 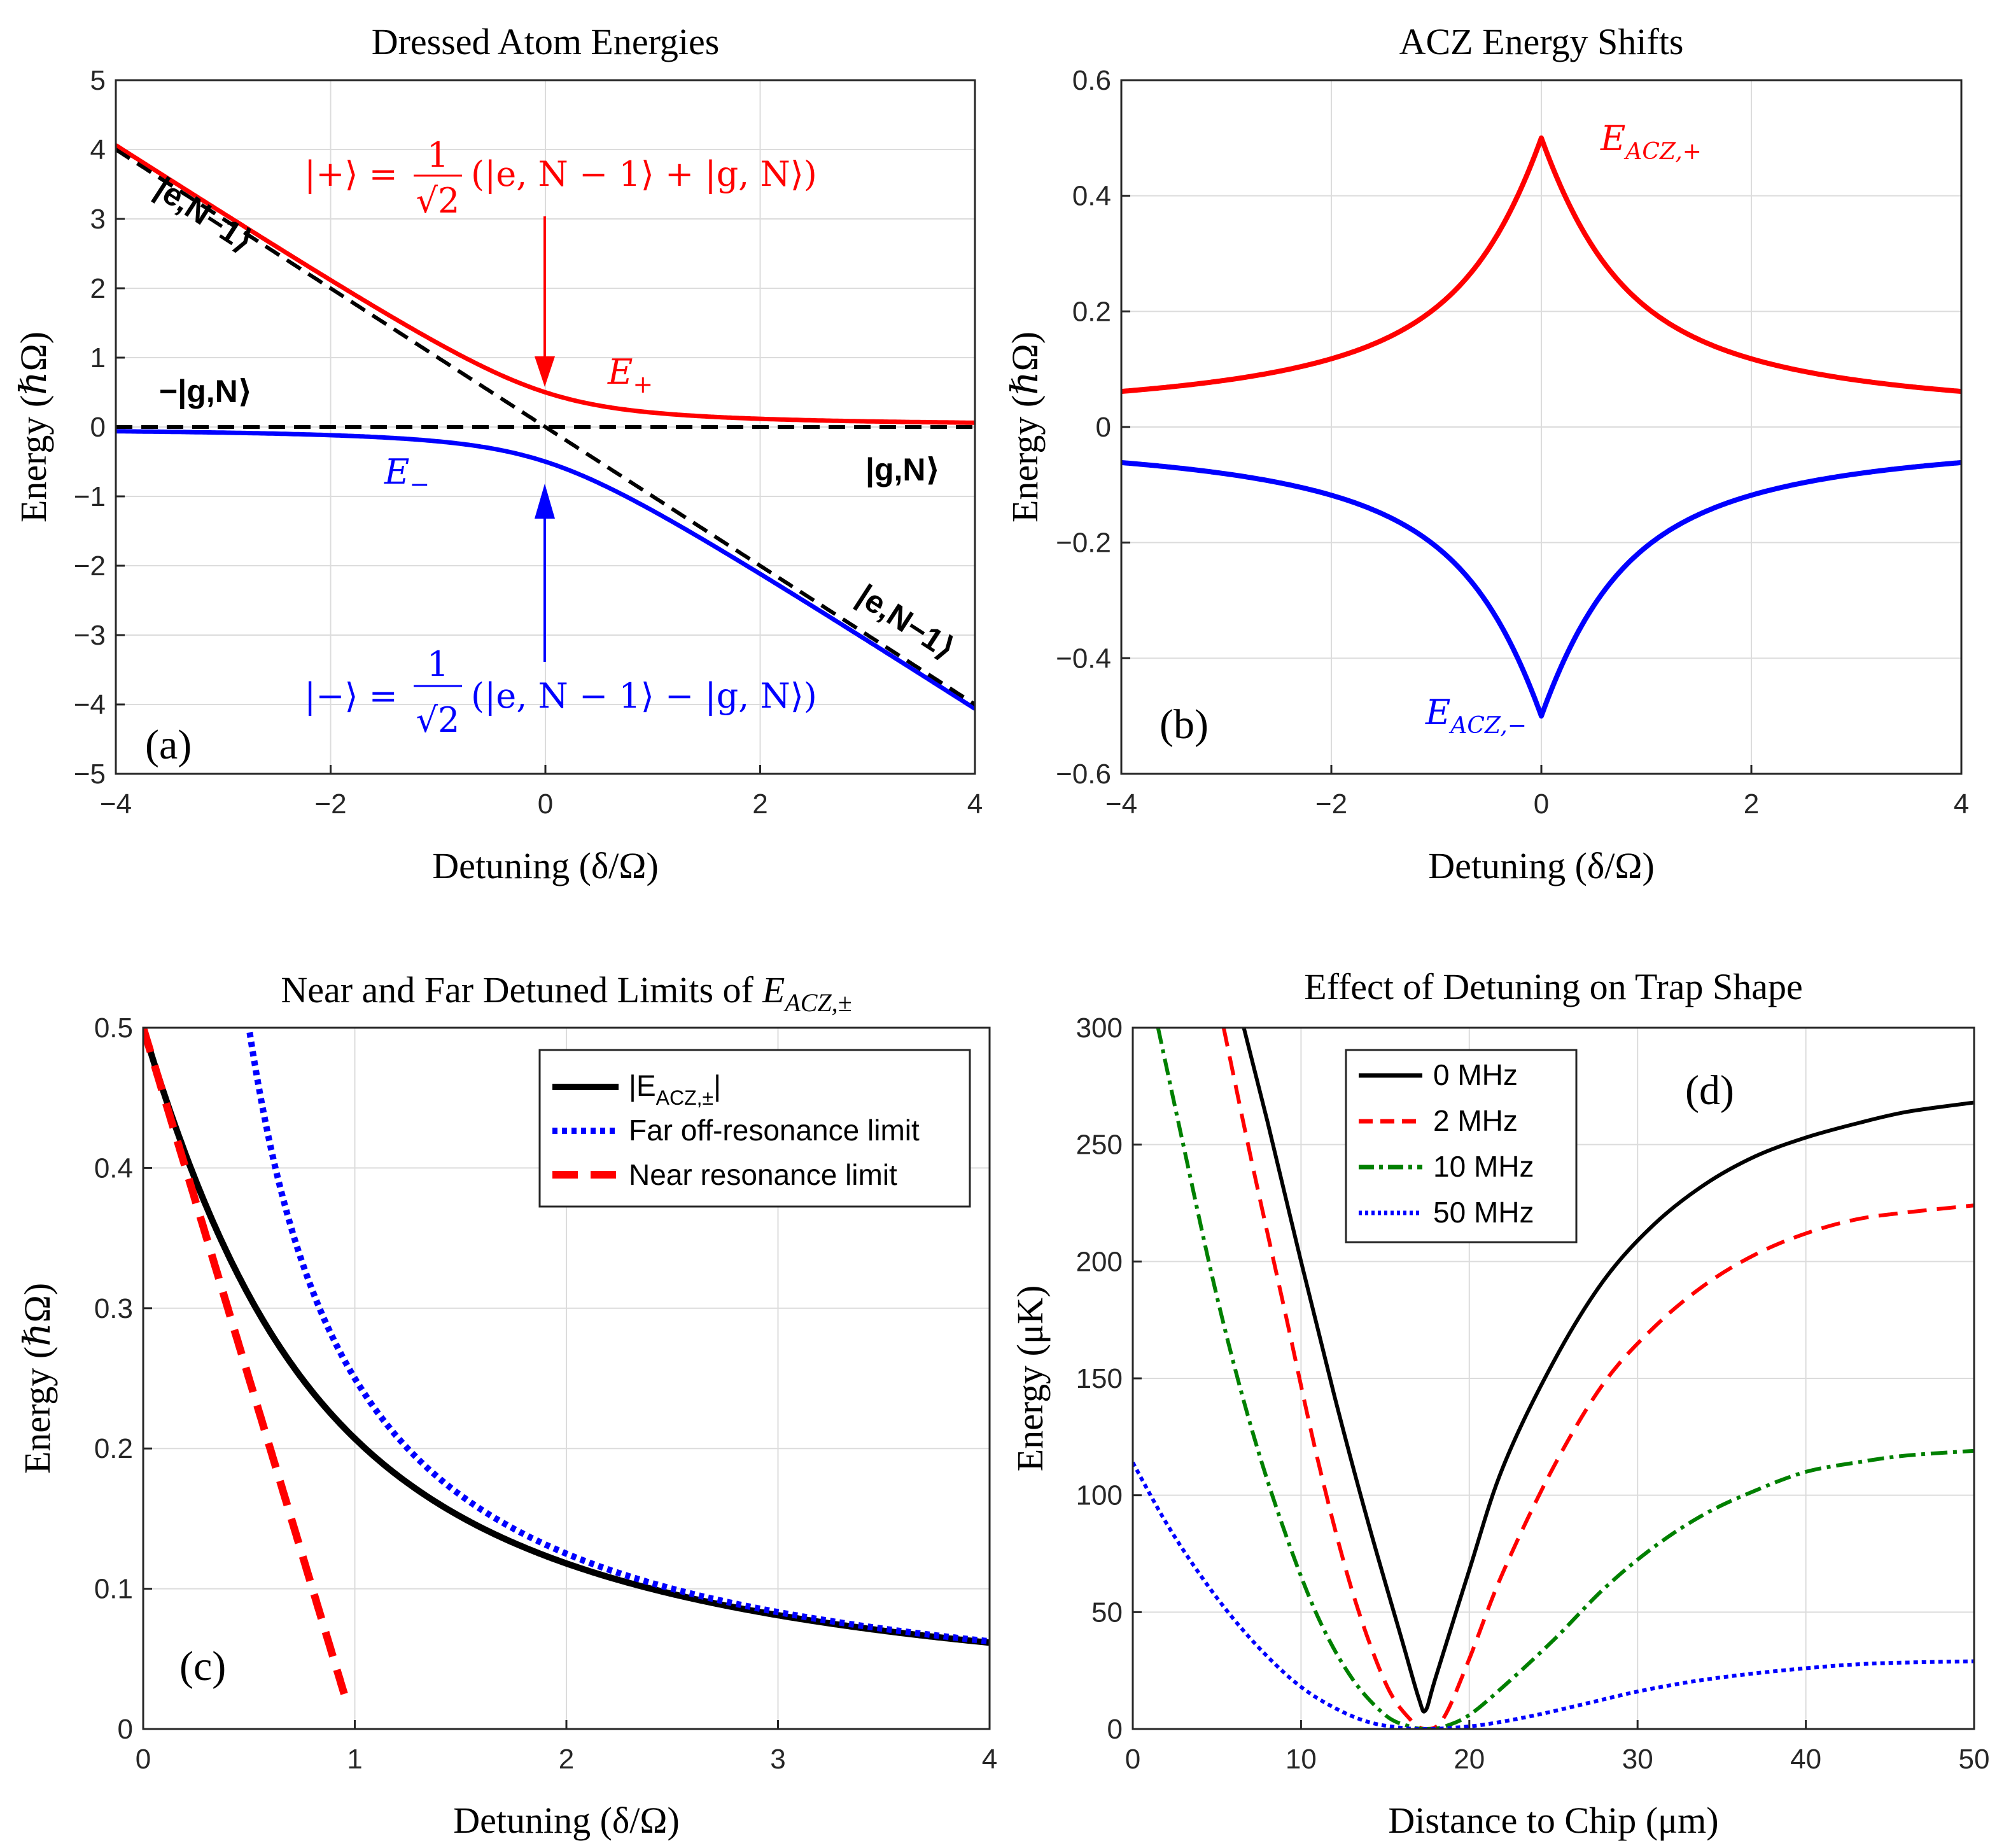 I want to click on acz-plus-label: EACZ,+, so click(x=1651, y=141).